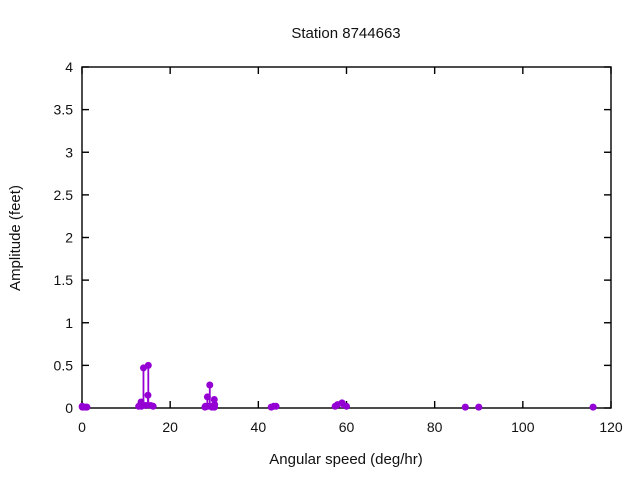 Image resolution: width=640 pixels, height=480 pixels. I want to click on y-tick-label: 1.5, so click(64, 280).